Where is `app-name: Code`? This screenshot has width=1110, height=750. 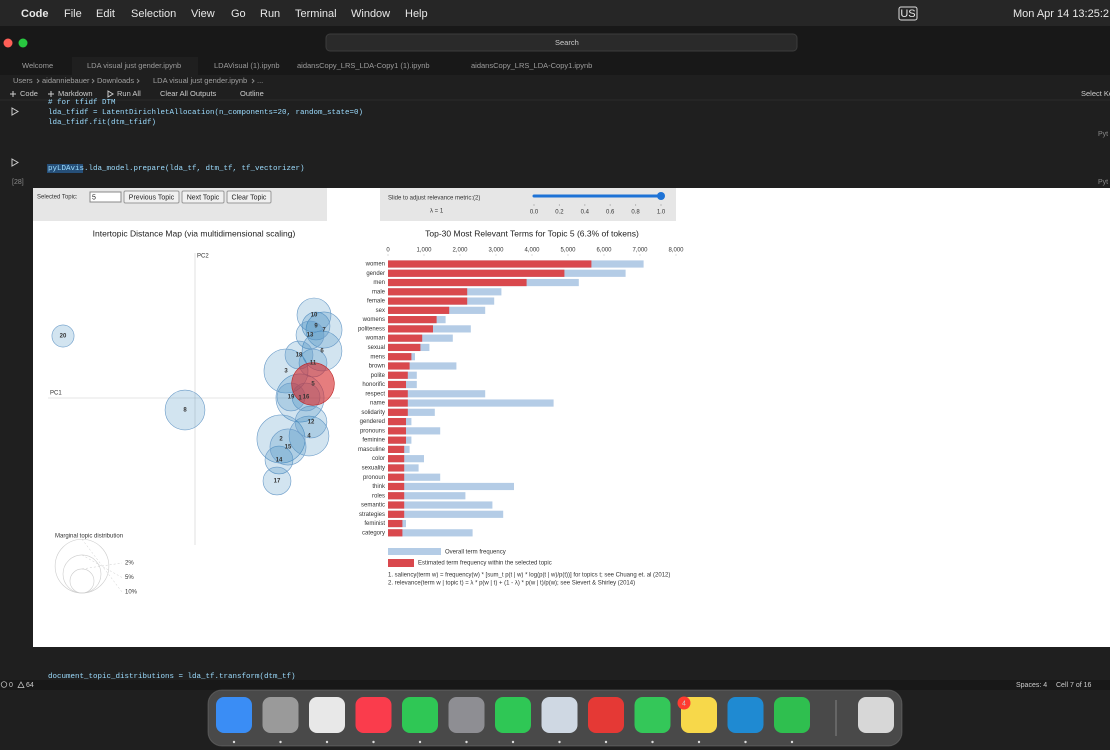 app-name: Code is located at coordinates (35, 14).